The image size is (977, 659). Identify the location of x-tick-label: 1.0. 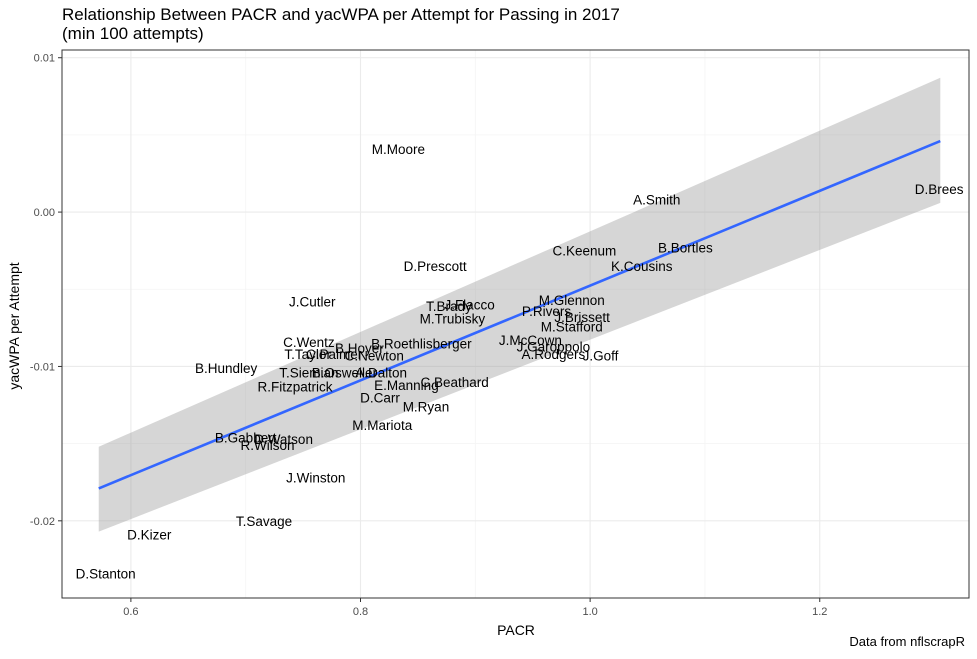
(589, 612).